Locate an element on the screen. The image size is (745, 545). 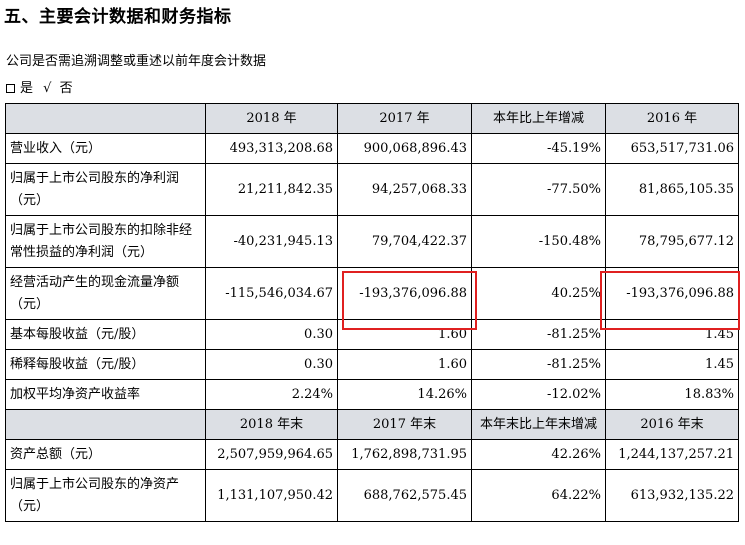
header-2017-end: 2017 年末 is located at coordinates (404, 424).